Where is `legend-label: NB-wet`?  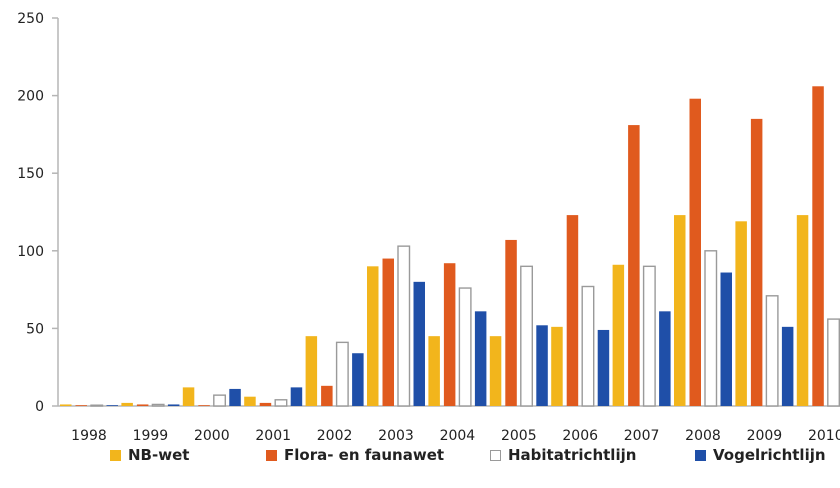 legend-label: NB-wet is located at coordinates (159, 455).